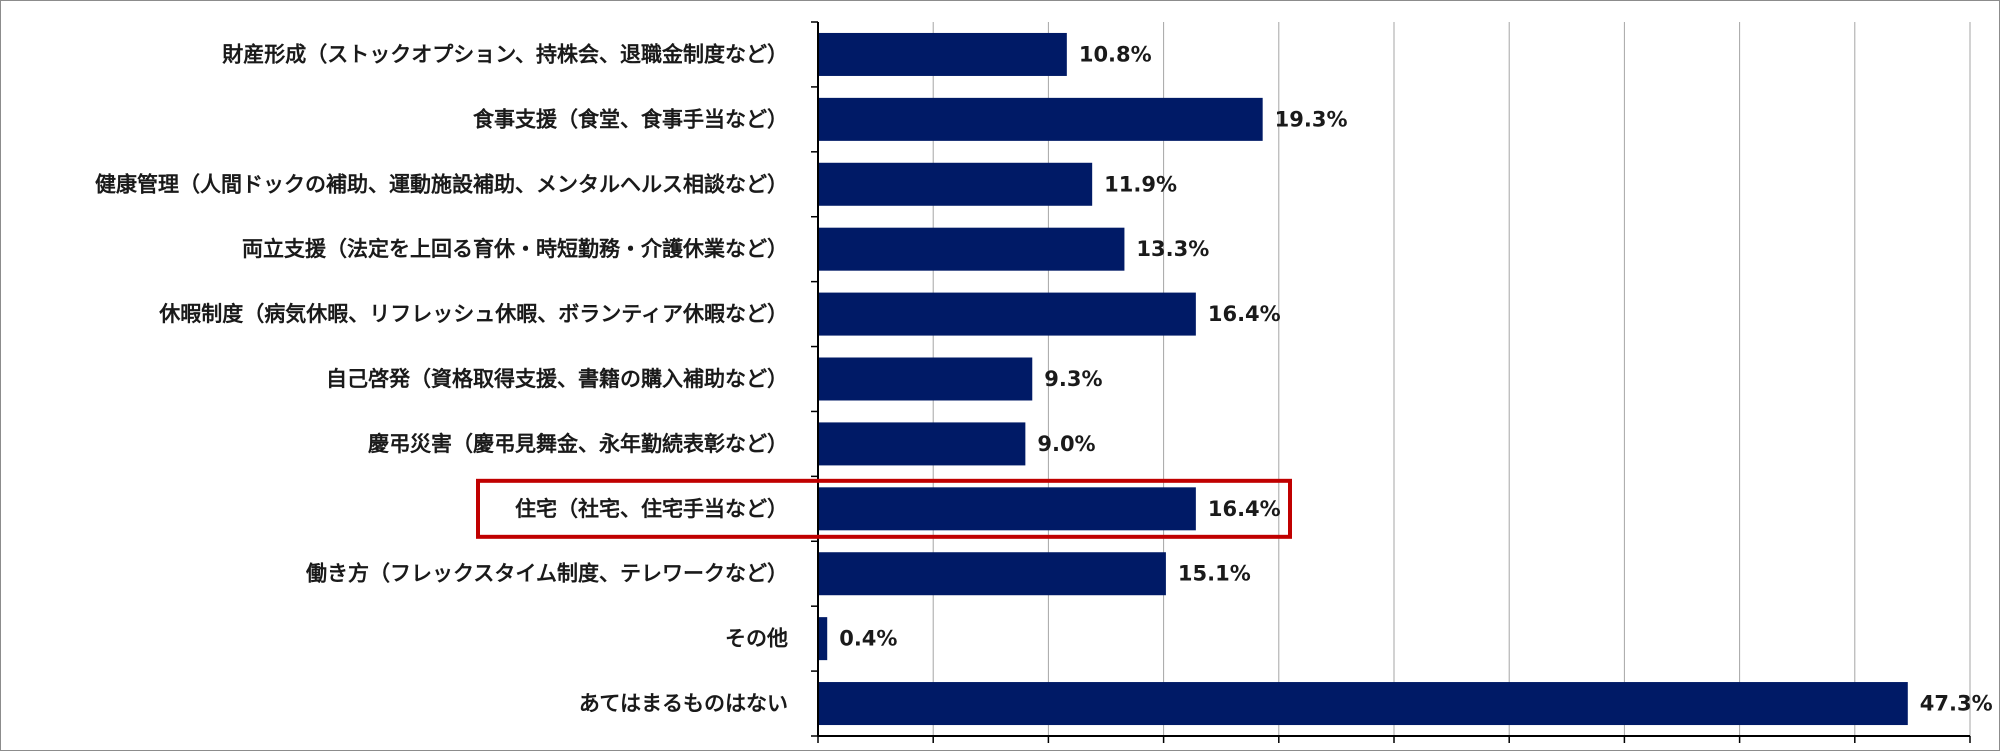  Describe the element at coordinates (546, 574) in the screenshot. I see `category-label: 働き方（フレックスタイム制度、テレワークなど）` at that location.